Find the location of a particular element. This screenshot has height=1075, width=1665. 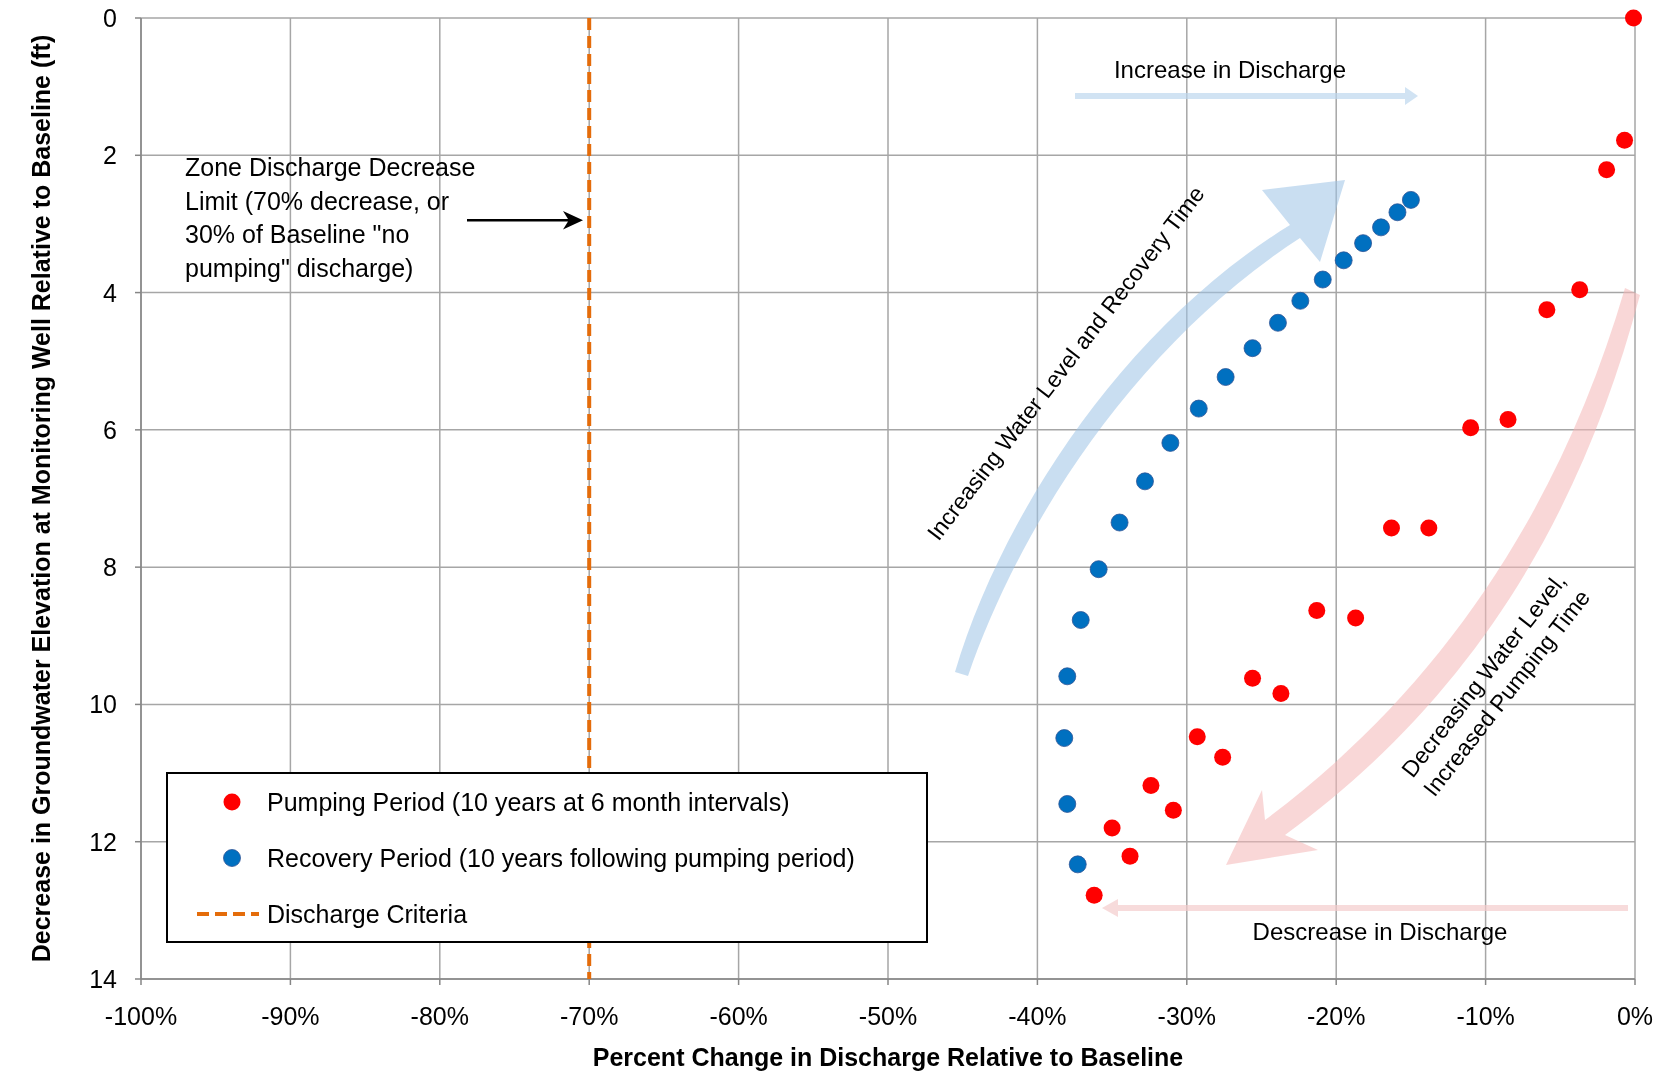

legend-label: Discharge Criteria is located at coordinates (367, 914).